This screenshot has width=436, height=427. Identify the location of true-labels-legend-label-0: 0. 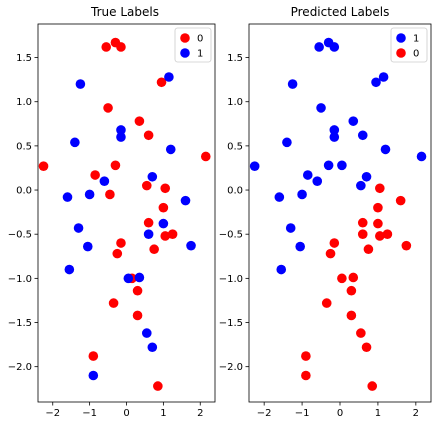
(200, 39).